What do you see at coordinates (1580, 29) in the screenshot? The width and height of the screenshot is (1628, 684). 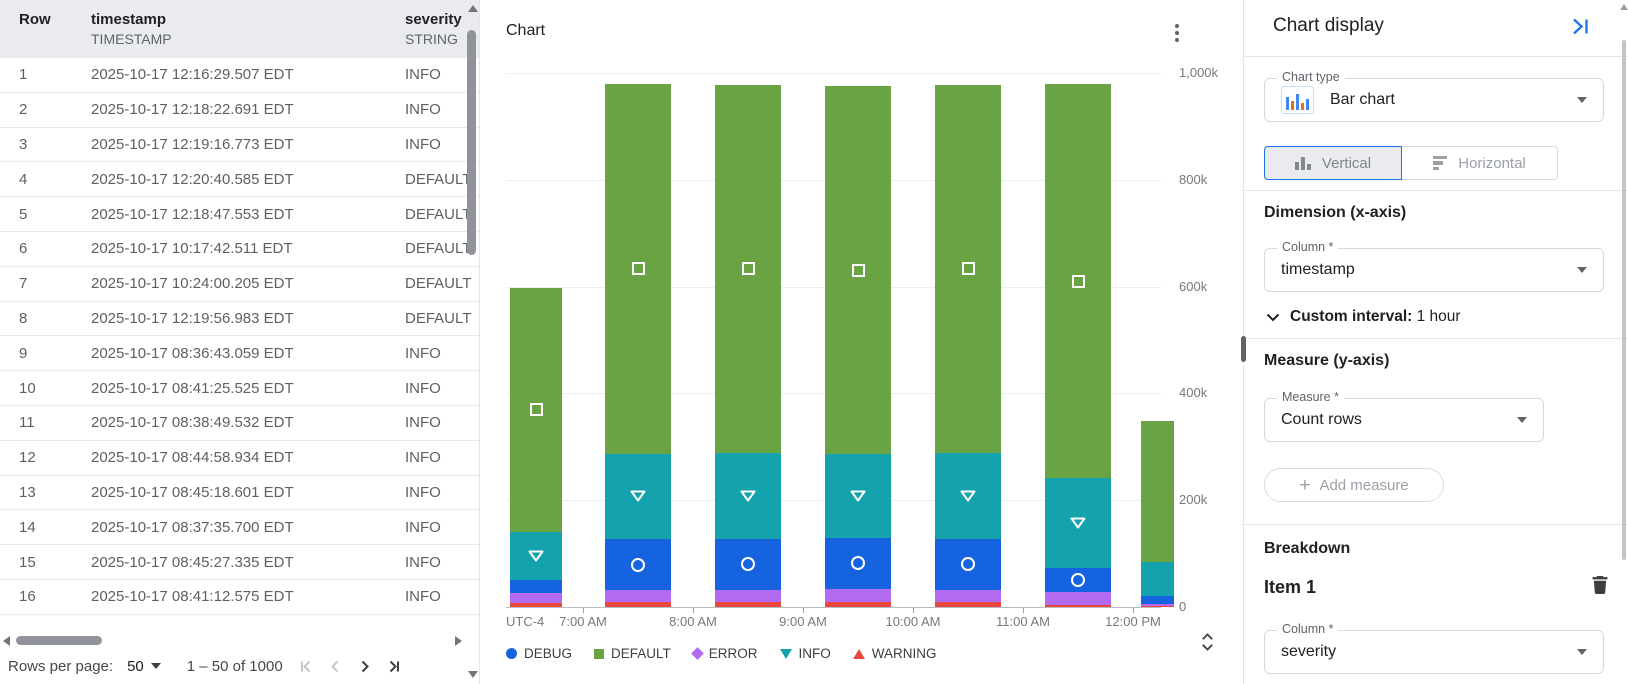 I see `collapse-panel-icon` at bounding box center [1580, 29].